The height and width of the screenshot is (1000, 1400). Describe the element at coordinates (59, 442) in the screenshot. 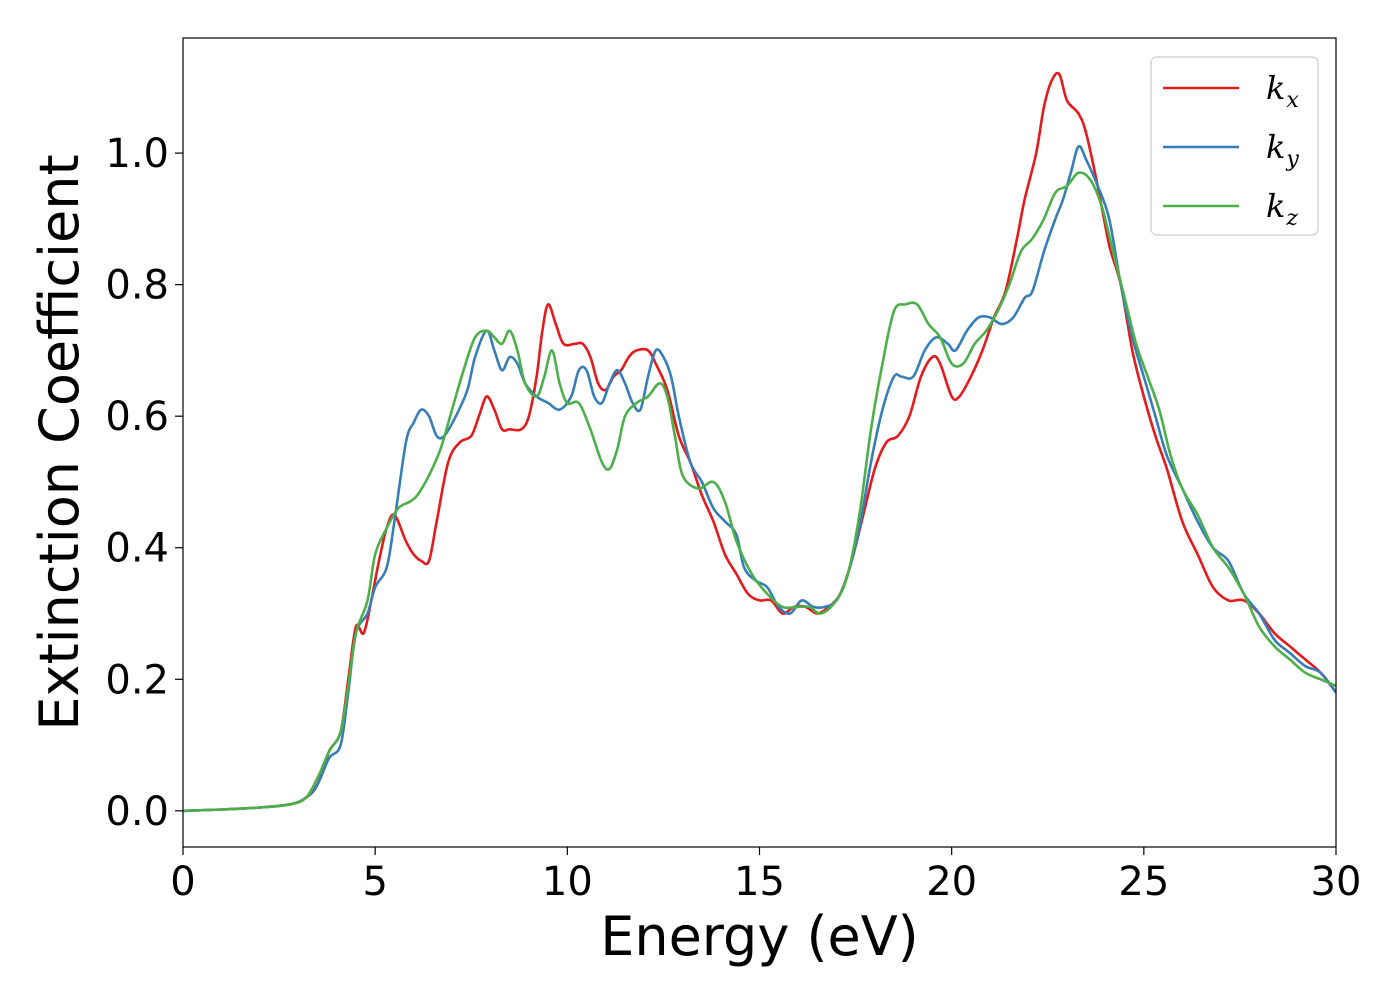

I see `y-axis-label: Extinction Coefficient` at that location.